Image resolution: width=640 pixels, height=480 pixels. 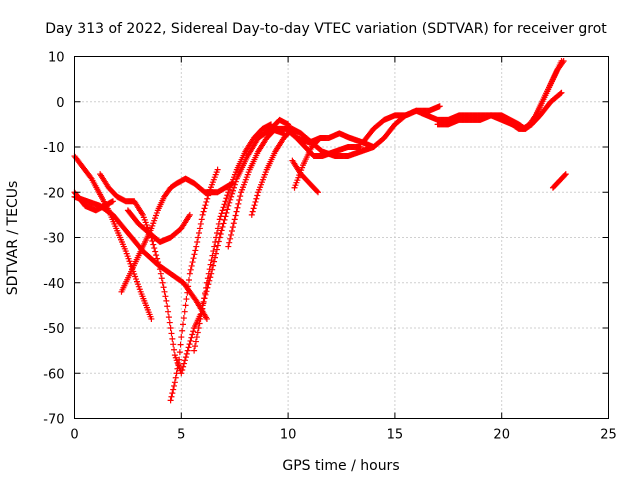 I want to click on x-tick-label: 25, so click(x=608, y=435).